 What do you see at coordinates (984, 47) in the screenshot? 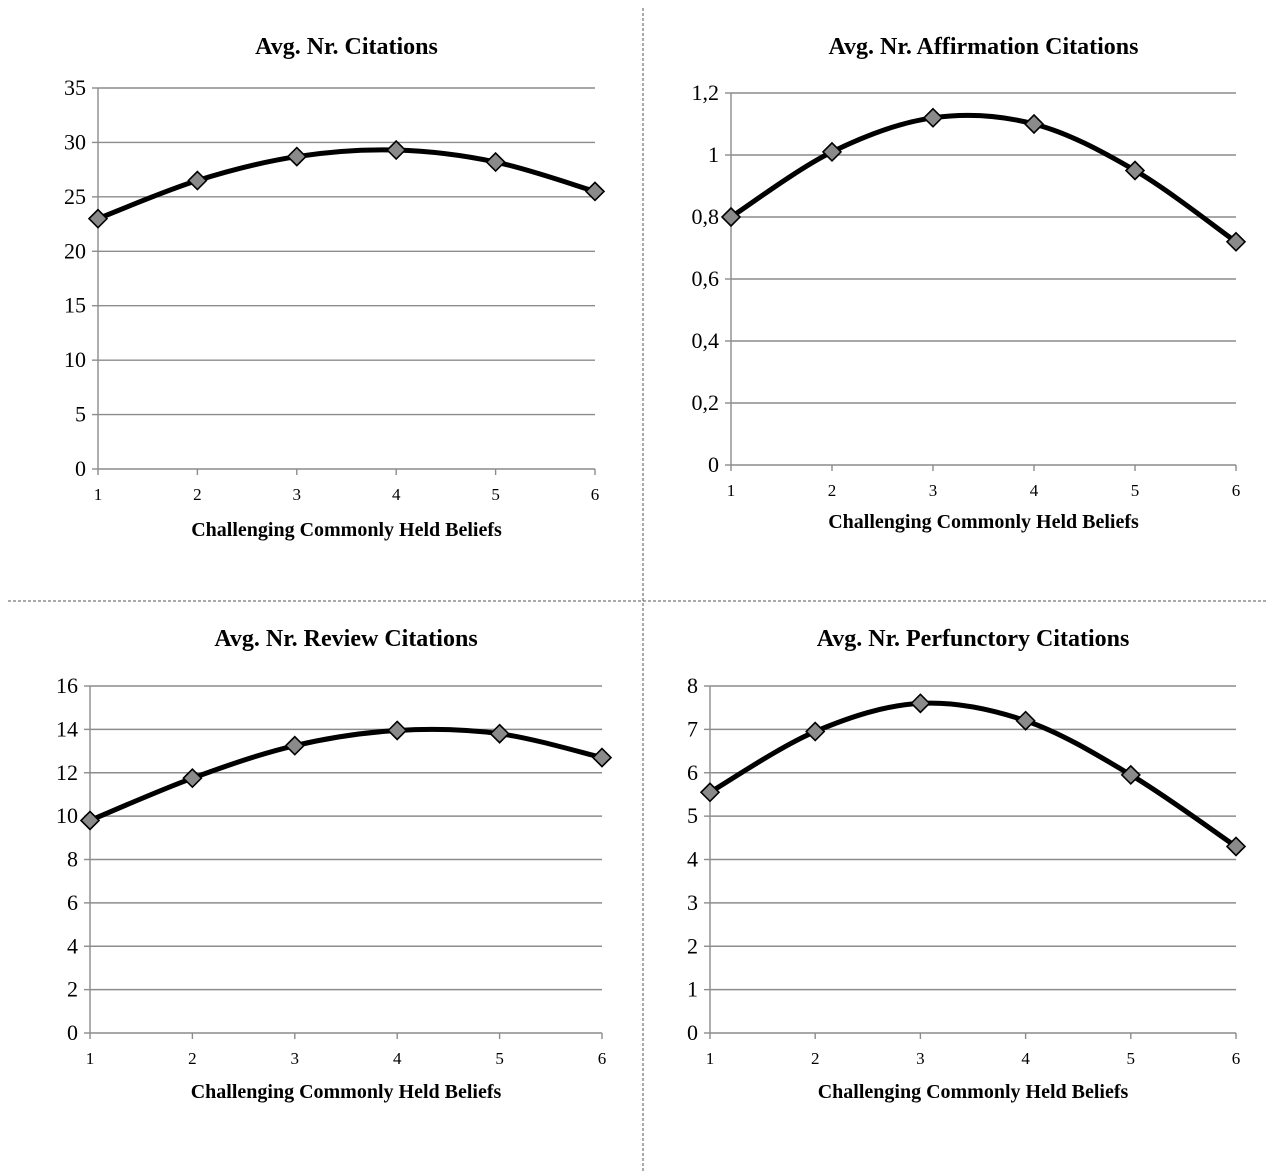
I see `chart-title: Avg. Nr. Affirmation Citations` at bounding box center [984, 47].